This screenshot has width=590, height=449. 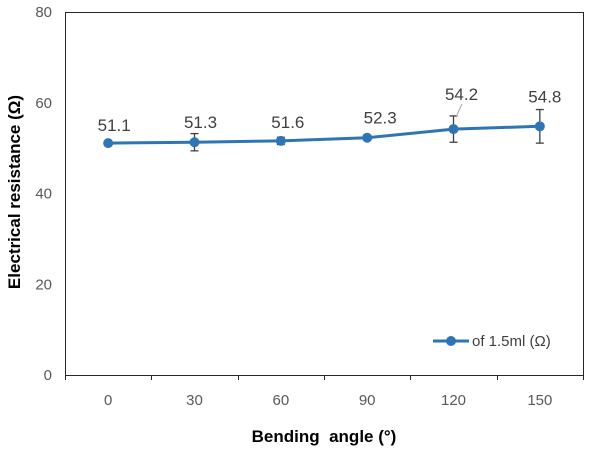 What do you see at coordinates (511, 341) in the screenshot?
I see `legend-label: of 1.5ml (Ω)` at bounding box center [511, 341].